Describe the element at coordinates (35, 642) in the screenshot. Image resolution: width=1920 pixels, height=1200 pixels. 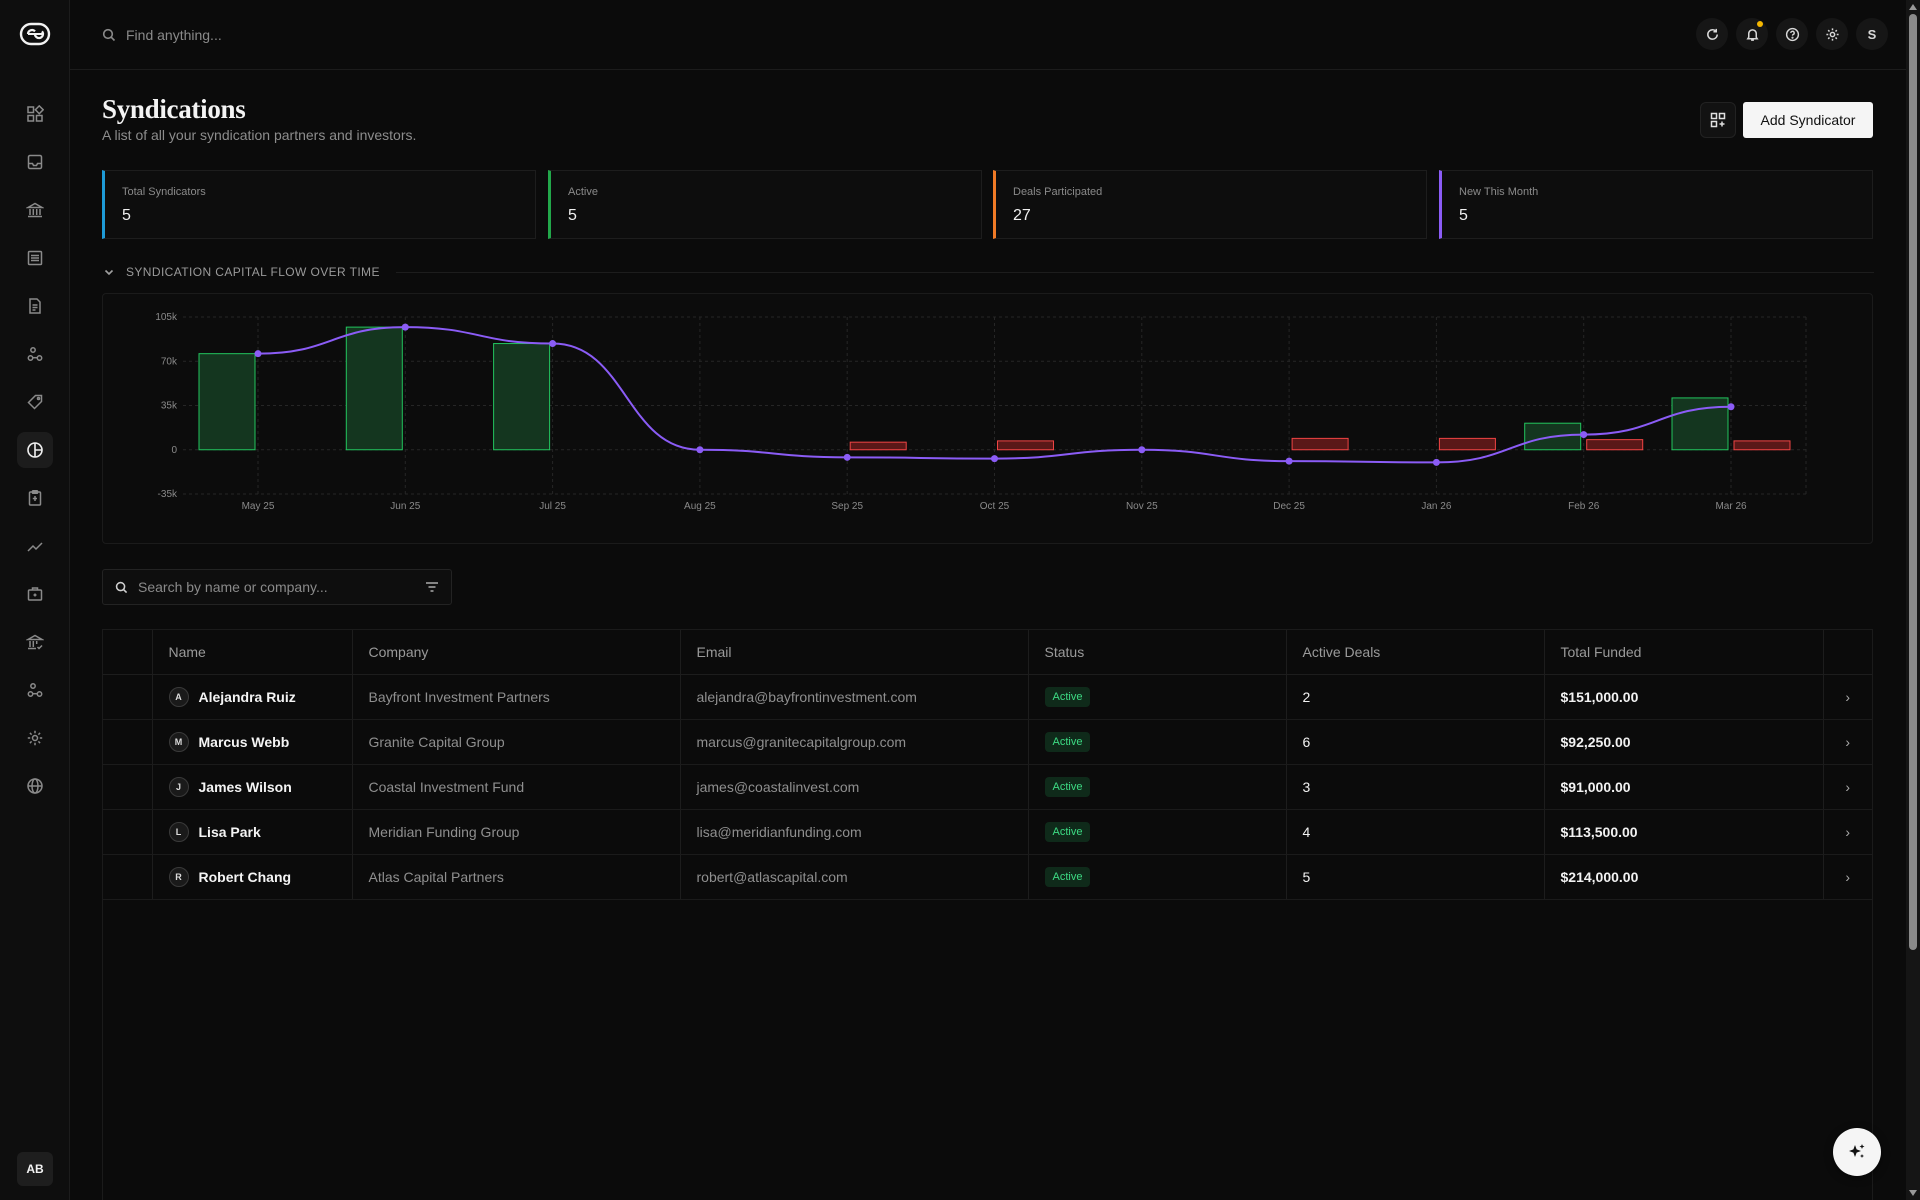
I see `sidebar-item-bank-check` at that location.